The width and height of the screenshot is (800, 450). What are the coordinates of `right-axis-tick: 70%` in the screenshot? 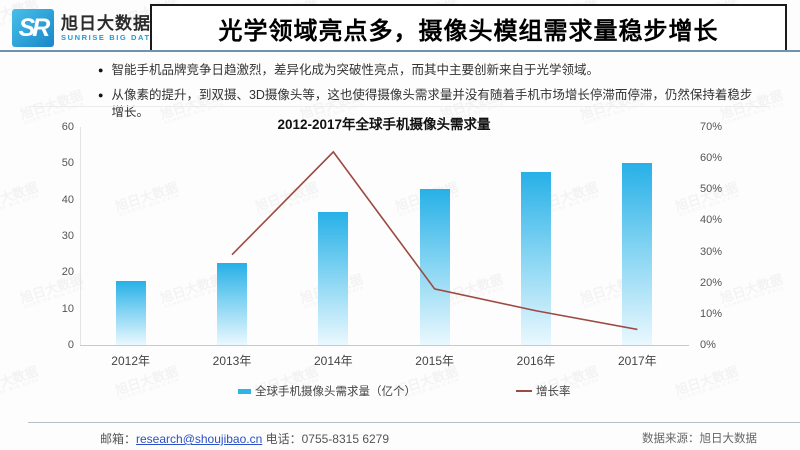 It's located at (711, 127).